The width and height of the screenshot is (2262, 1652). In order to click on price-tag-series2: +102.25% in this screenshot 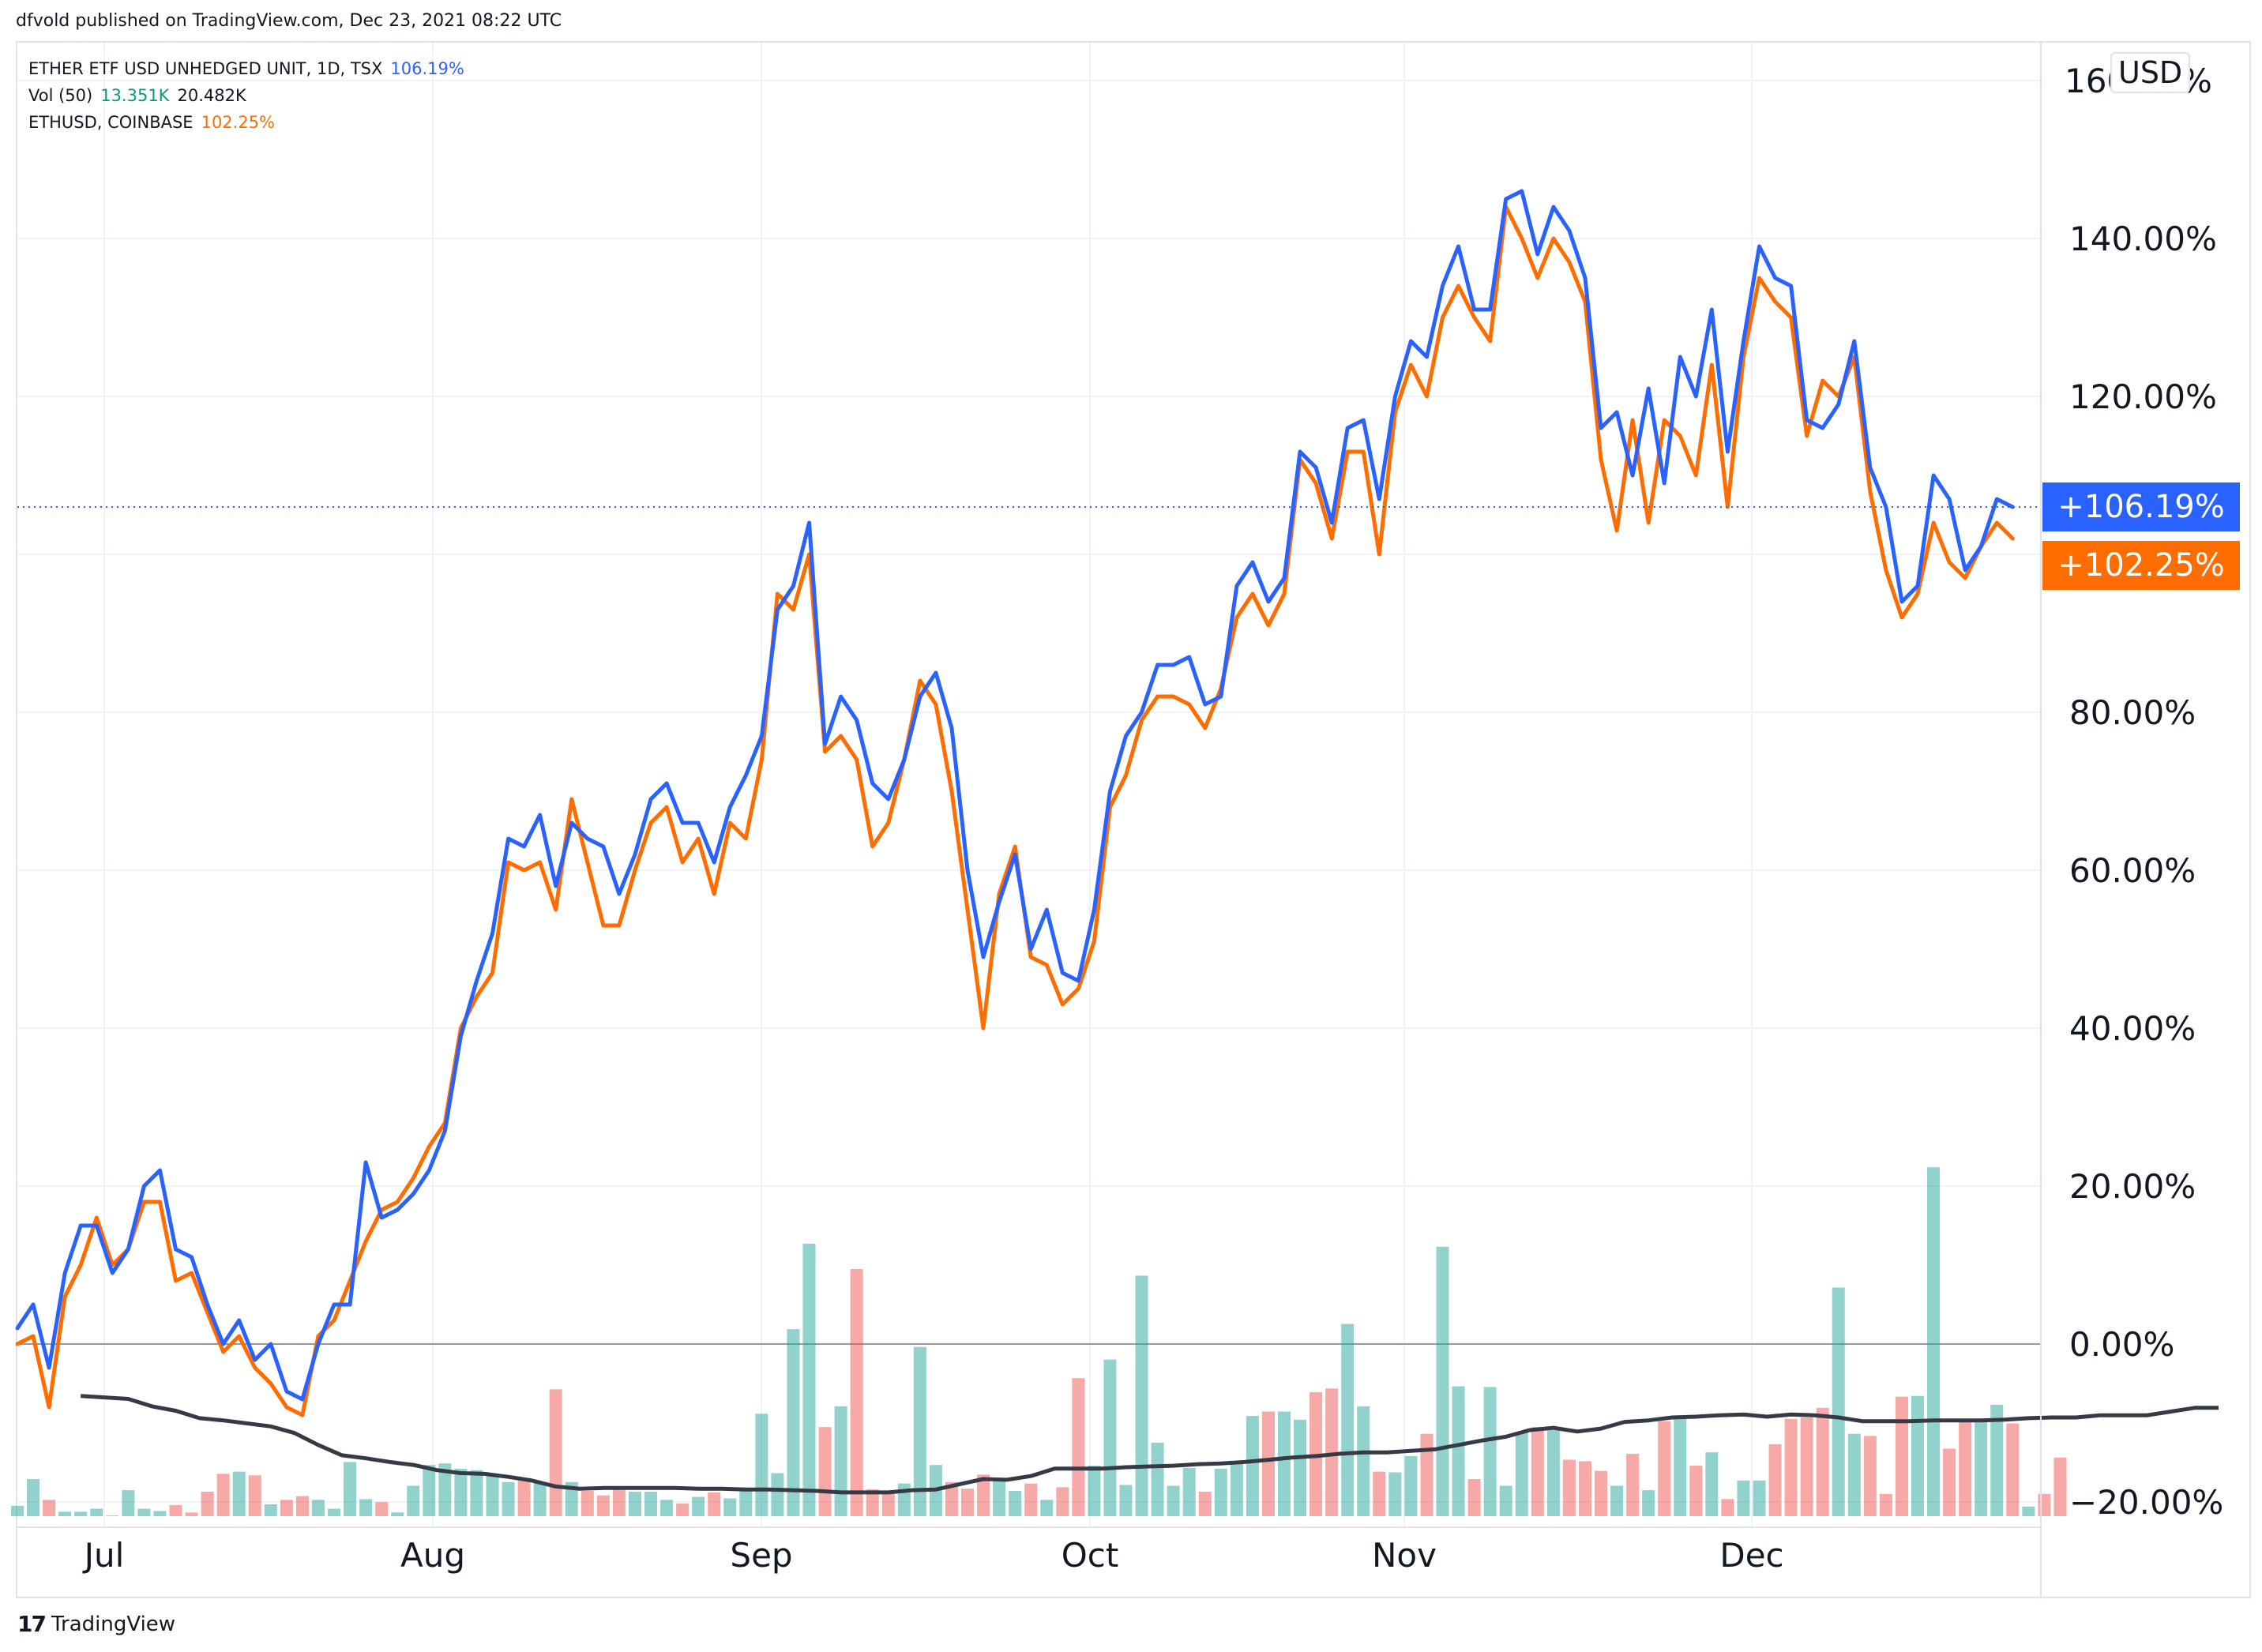, I will do `click(2141, 565)`.